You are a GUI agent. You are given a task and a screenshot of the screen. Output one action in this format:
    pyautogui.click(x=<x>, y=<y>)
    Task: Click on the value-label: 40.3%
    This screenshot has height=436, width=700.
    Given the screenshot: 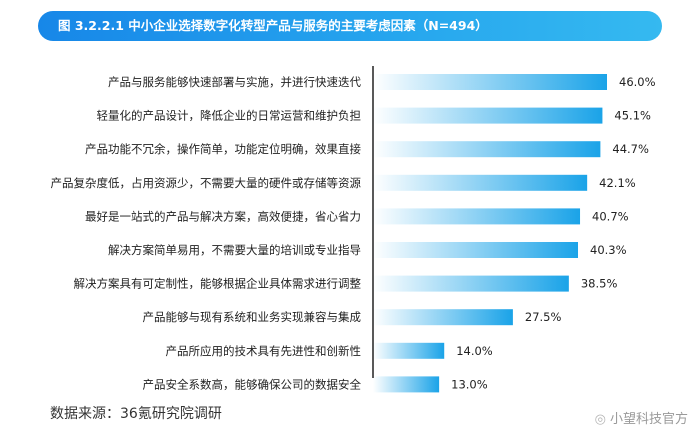 What is the action you would take?
    pyautogui.click(x=608, y=250)
    